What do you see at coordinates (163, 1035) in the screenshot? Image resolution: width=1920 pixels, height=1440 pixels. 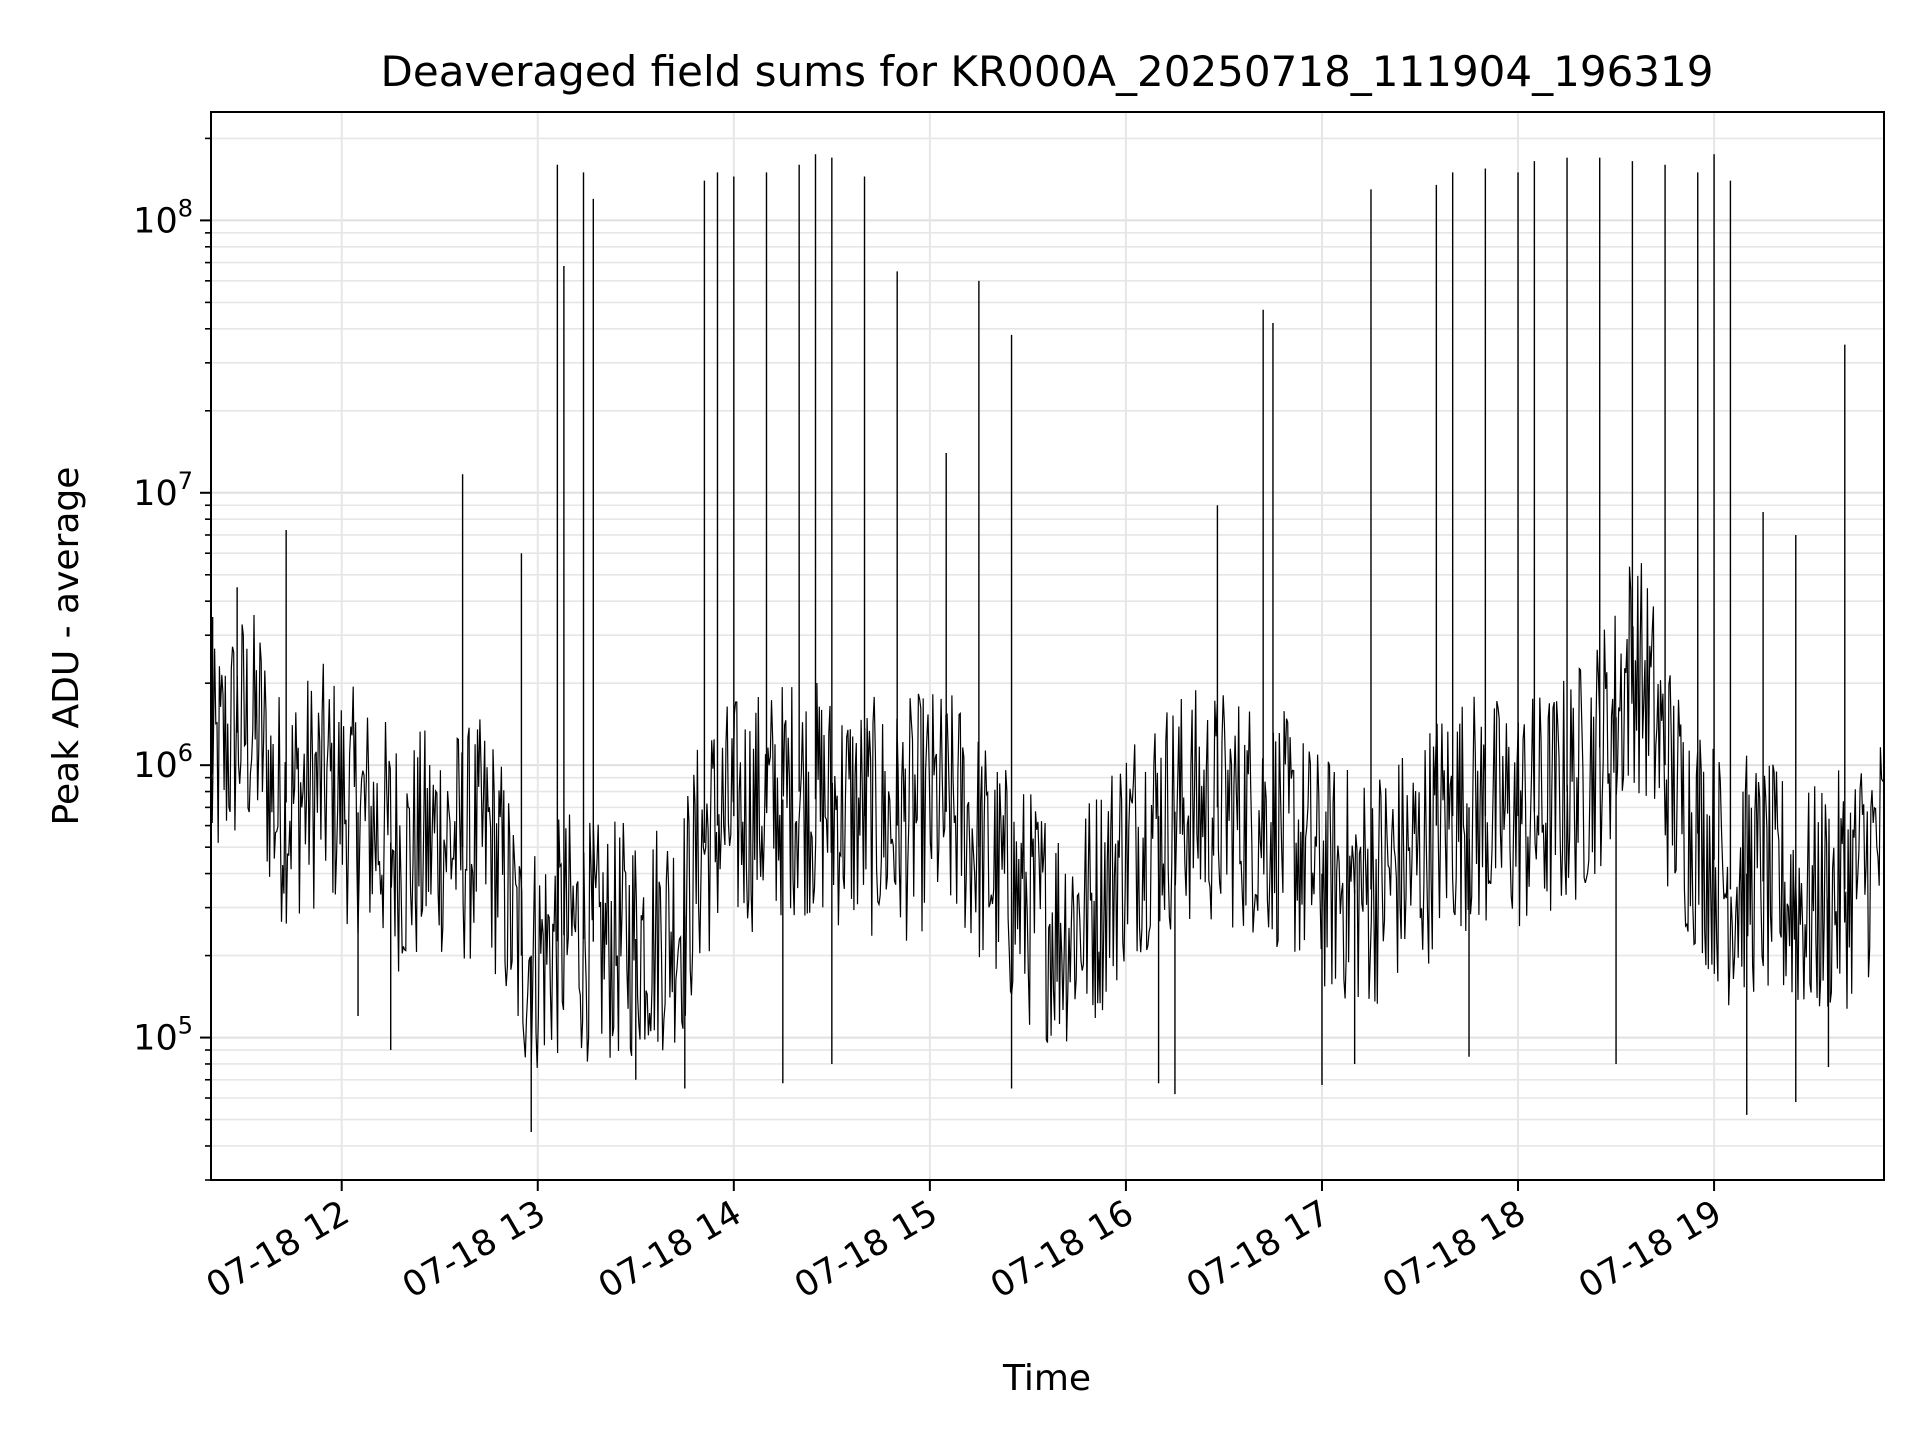 I see `y-tick-label: 10⁵` at bounding box center [163, 1035].